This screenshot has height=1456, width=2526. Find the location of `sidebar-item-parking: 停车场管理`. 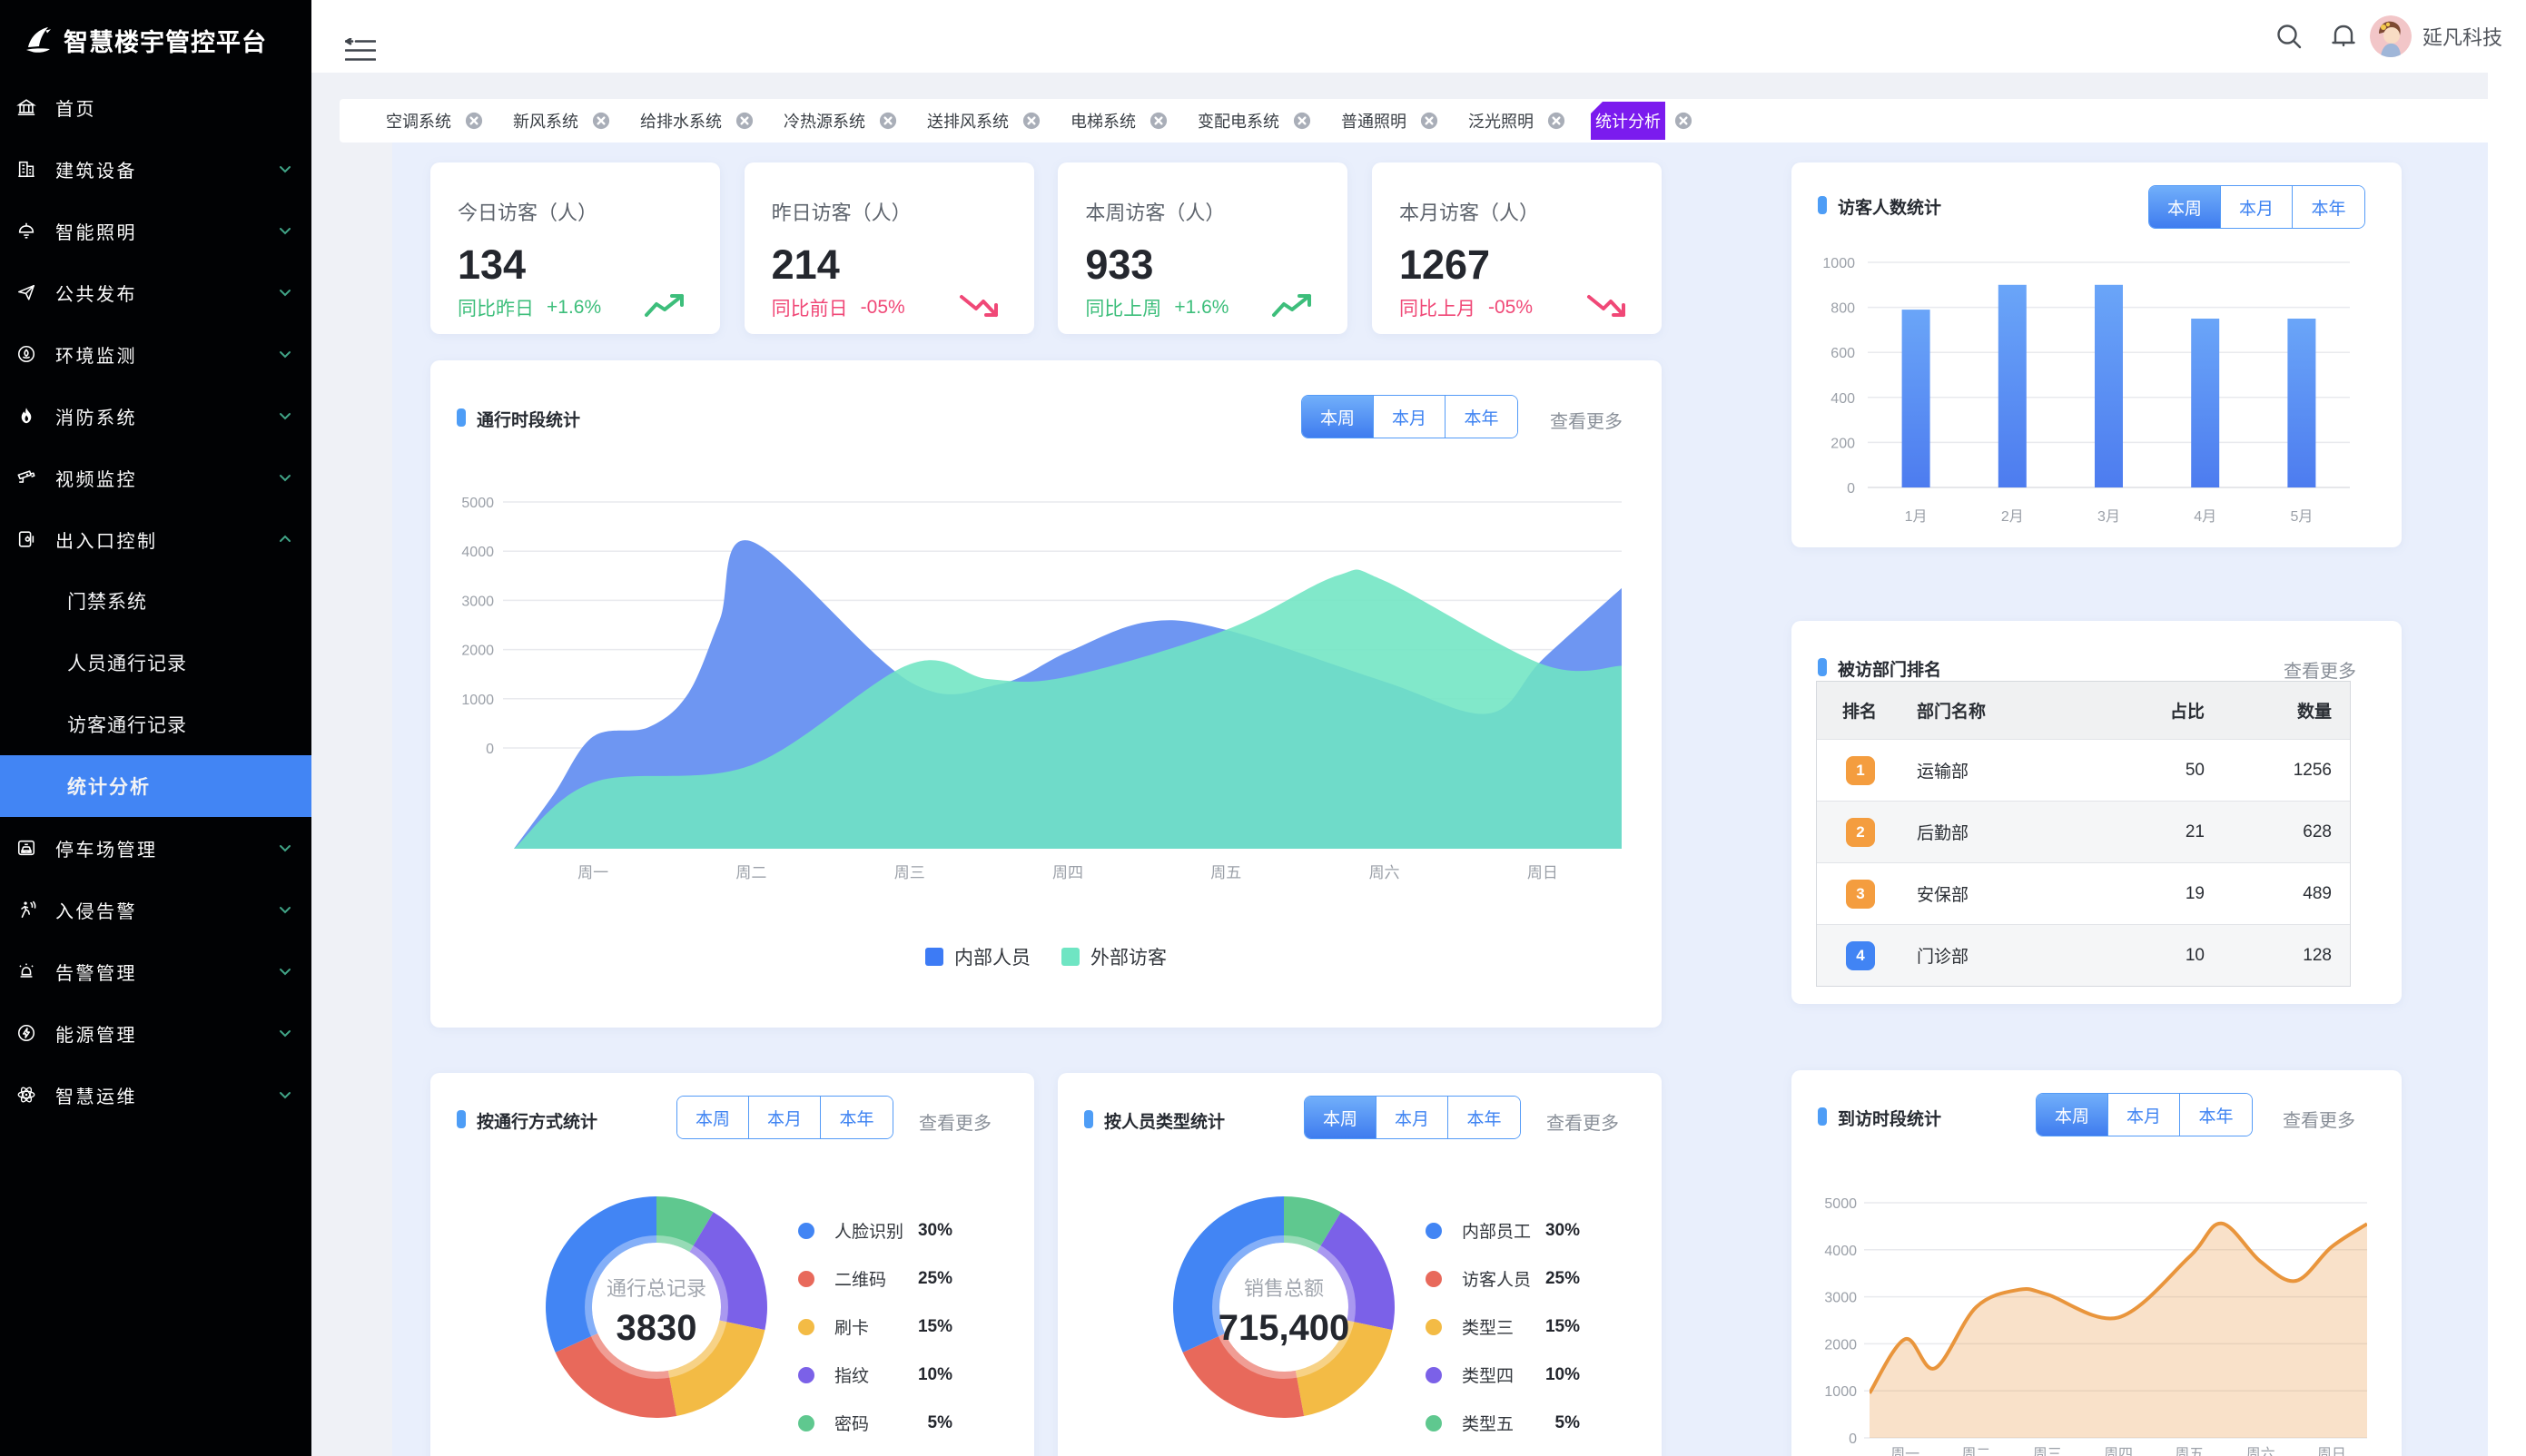

sidebar-item-parking: 停车场管理 is located at coordinates (155, 848).